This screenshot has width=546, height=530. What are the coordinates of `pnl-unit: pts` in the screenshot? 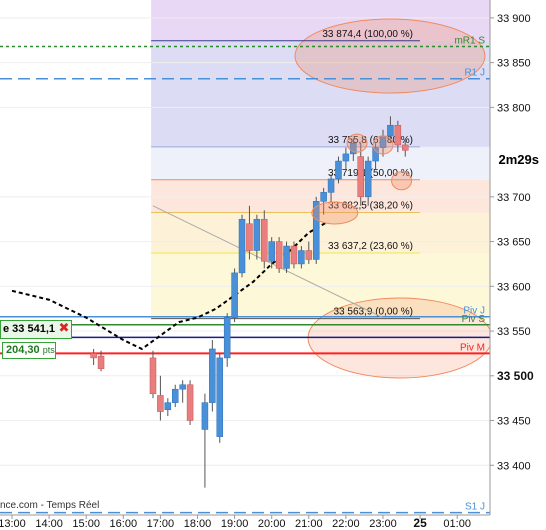 It's located at (48, 350).